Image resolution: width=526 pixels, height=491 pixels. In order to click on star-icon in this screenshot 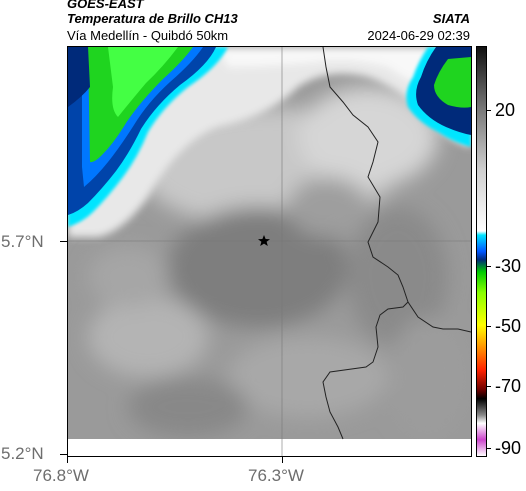, I will do `click(264, 240)`.